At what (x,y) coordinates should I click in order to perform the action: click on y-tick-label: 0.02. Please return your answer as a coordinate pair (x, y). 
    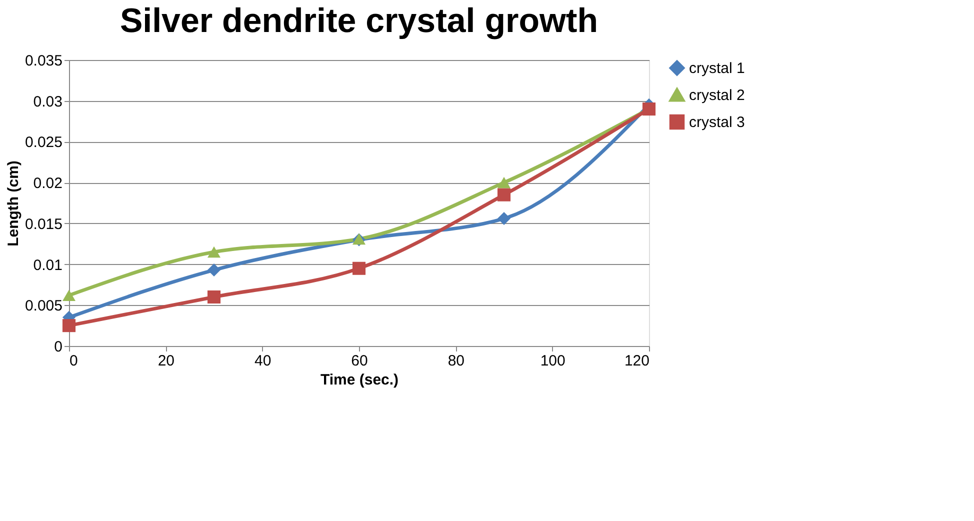
    Looking at the image, I should click on (47, 183).